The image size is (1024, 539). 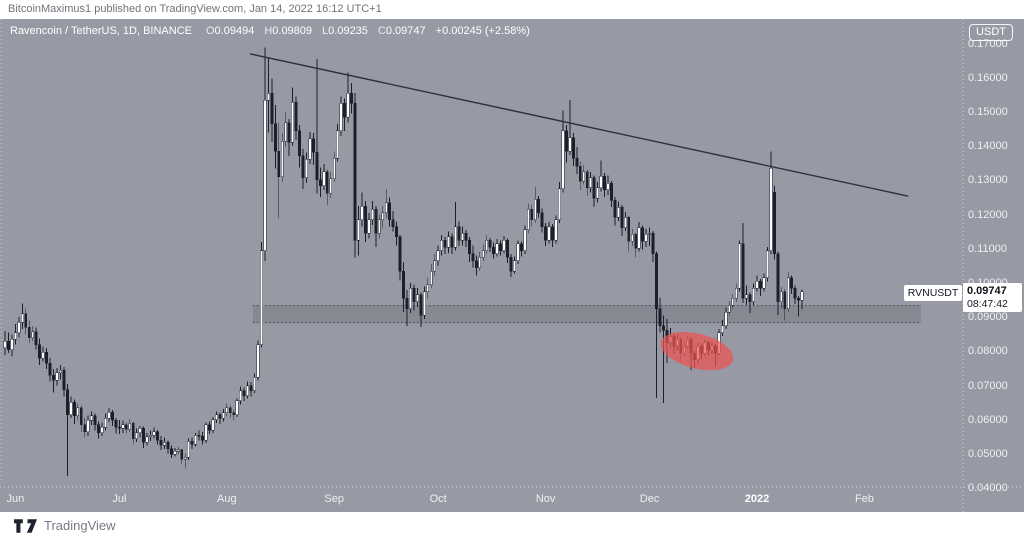 I want to click on legend-open: O 0.09494, so click(x=230, y=31).